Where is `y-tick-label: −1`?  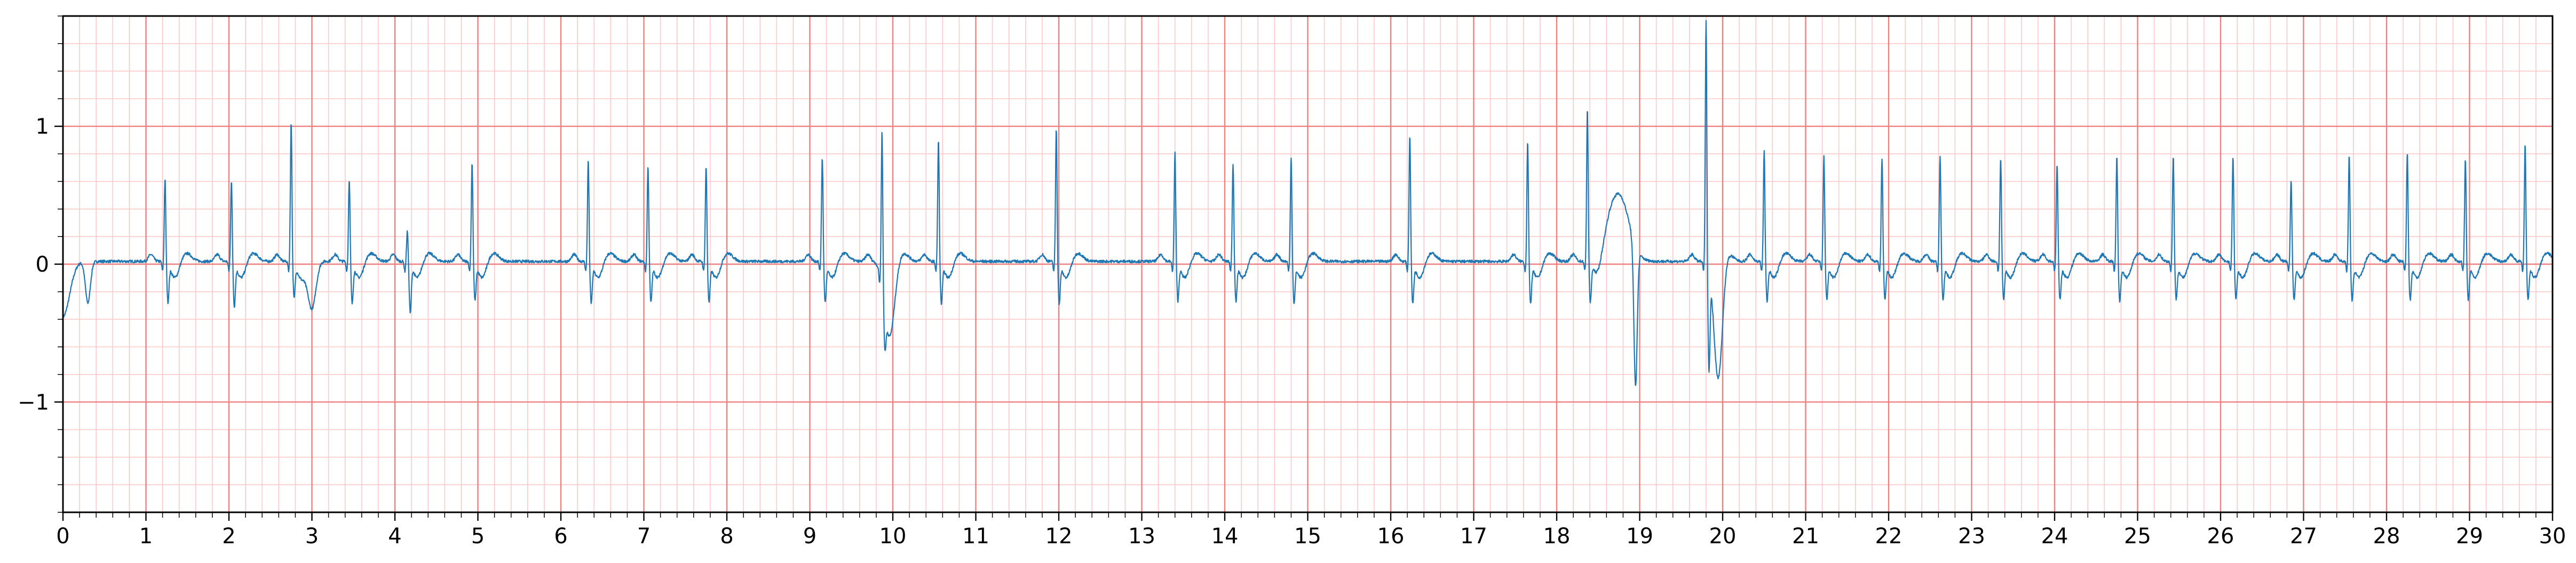
y-tick-label: −1 is located at coordinates (33, 402).